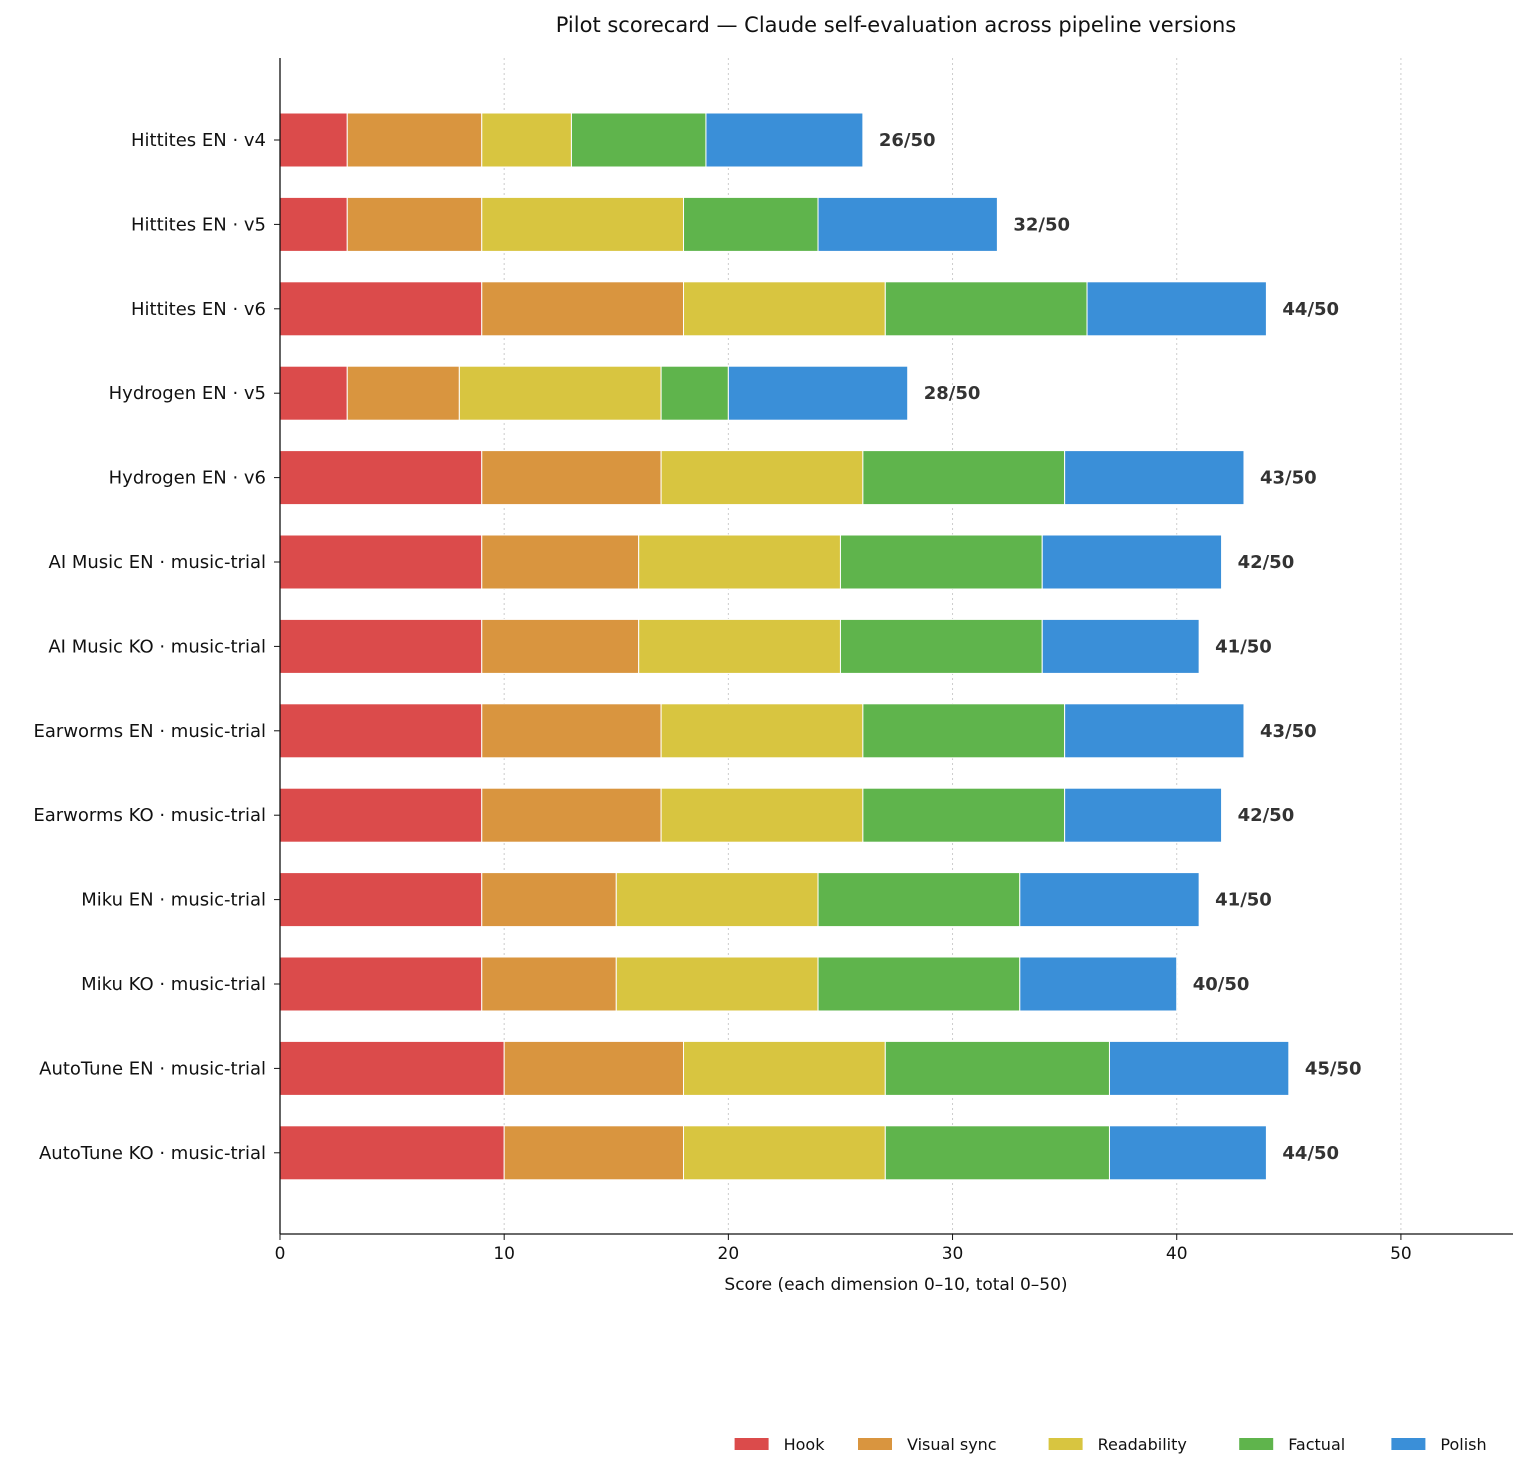 The height and width of the screenshot is (1474, 1527). Describe the element at coordinates (1333, 1068) in the screenshot. I see `total-label: 45/50` at that location.